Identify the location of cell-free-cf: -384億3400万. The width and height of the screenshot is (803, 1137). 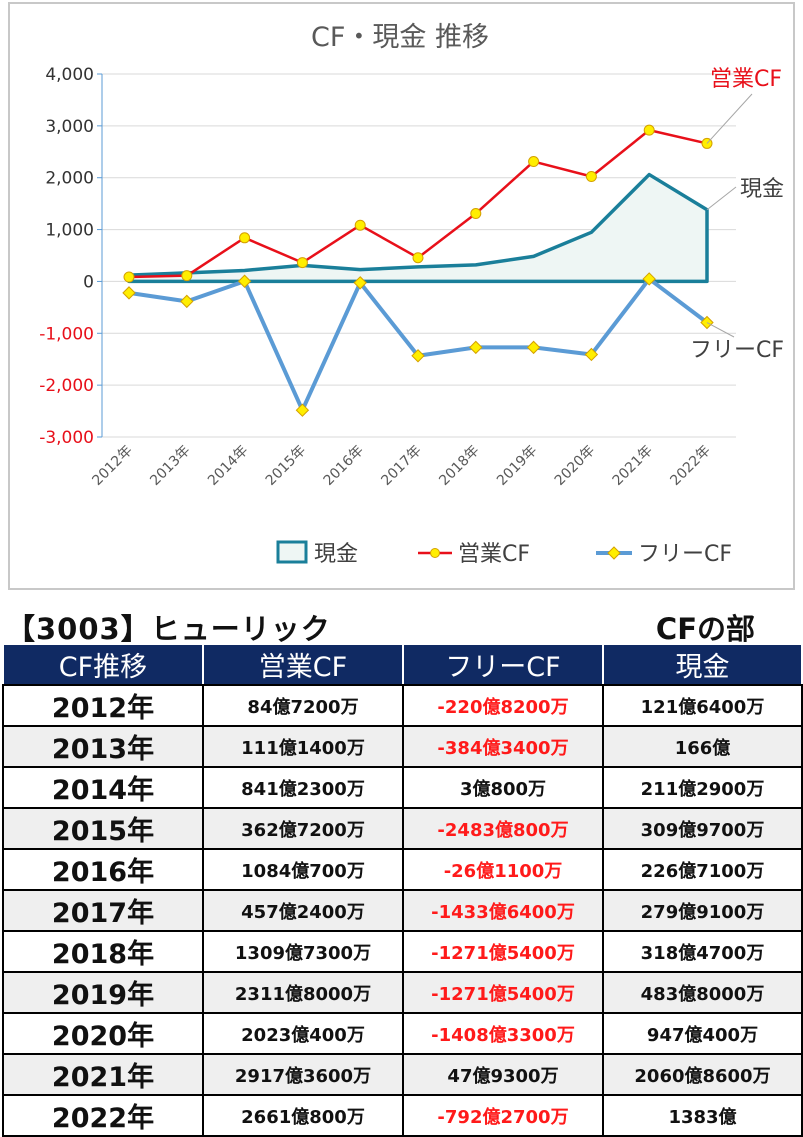
(503, 746).